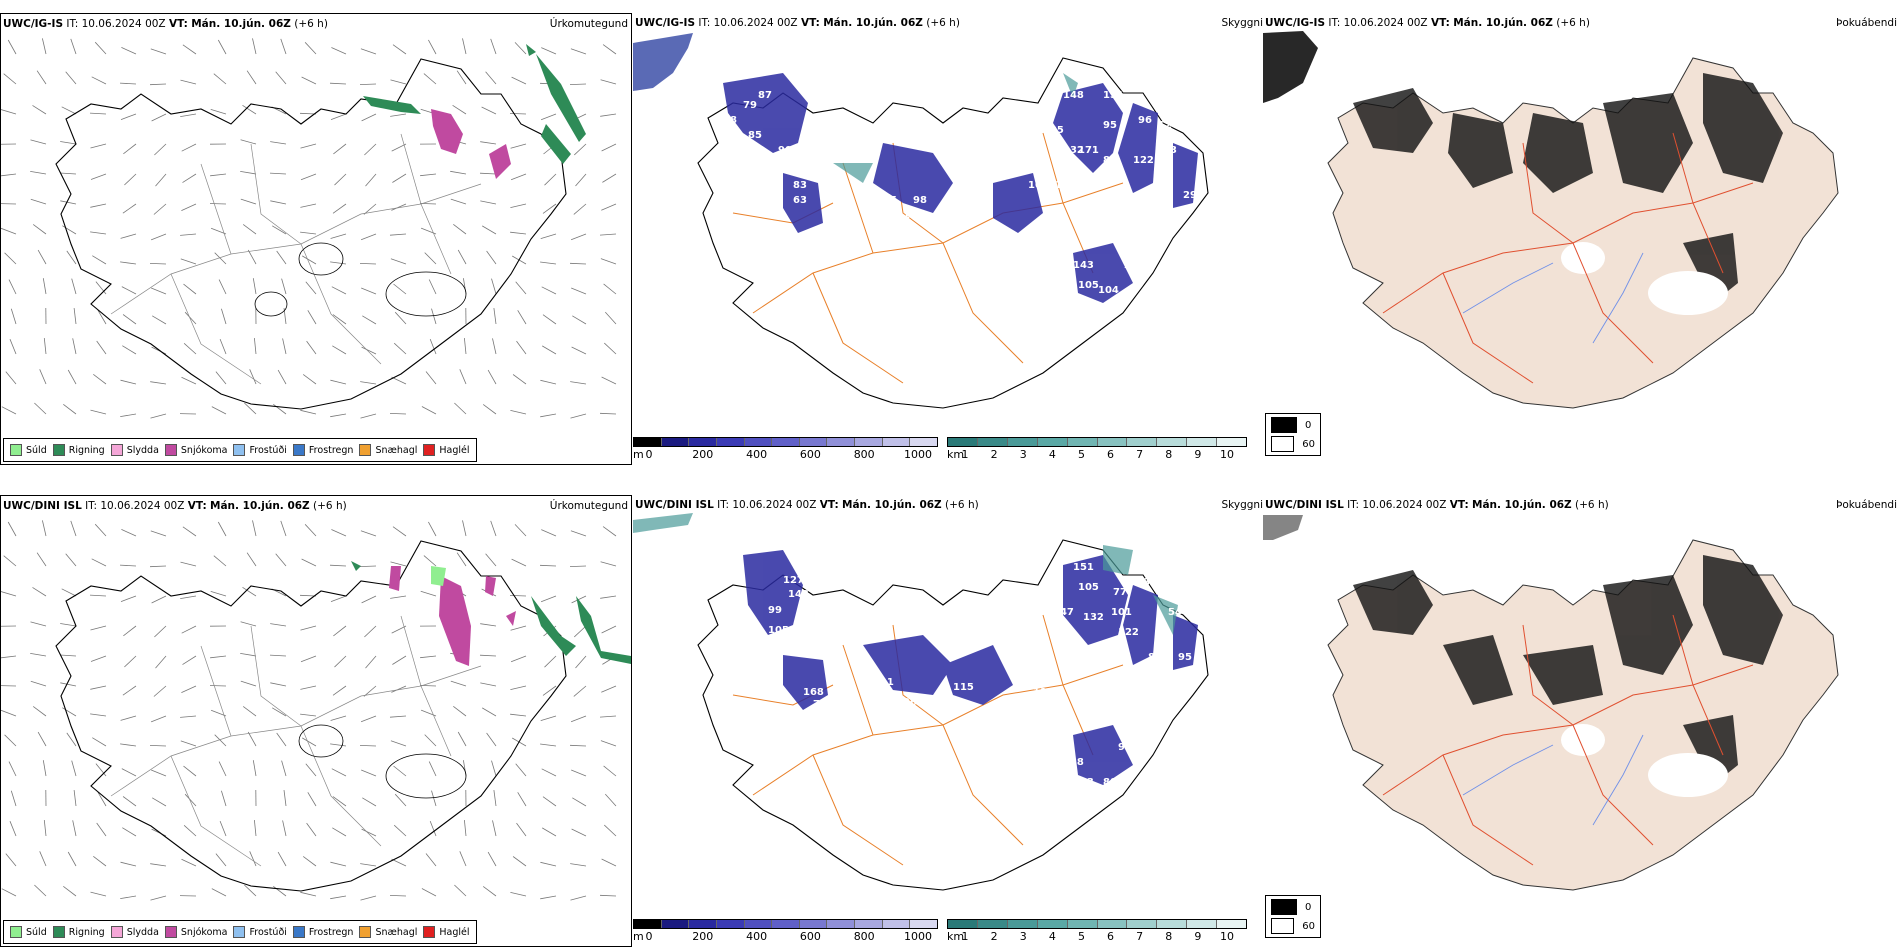 The width and height of the screenshot is (1900, 950). I want to click on cloud-areas, so click(970, 667).